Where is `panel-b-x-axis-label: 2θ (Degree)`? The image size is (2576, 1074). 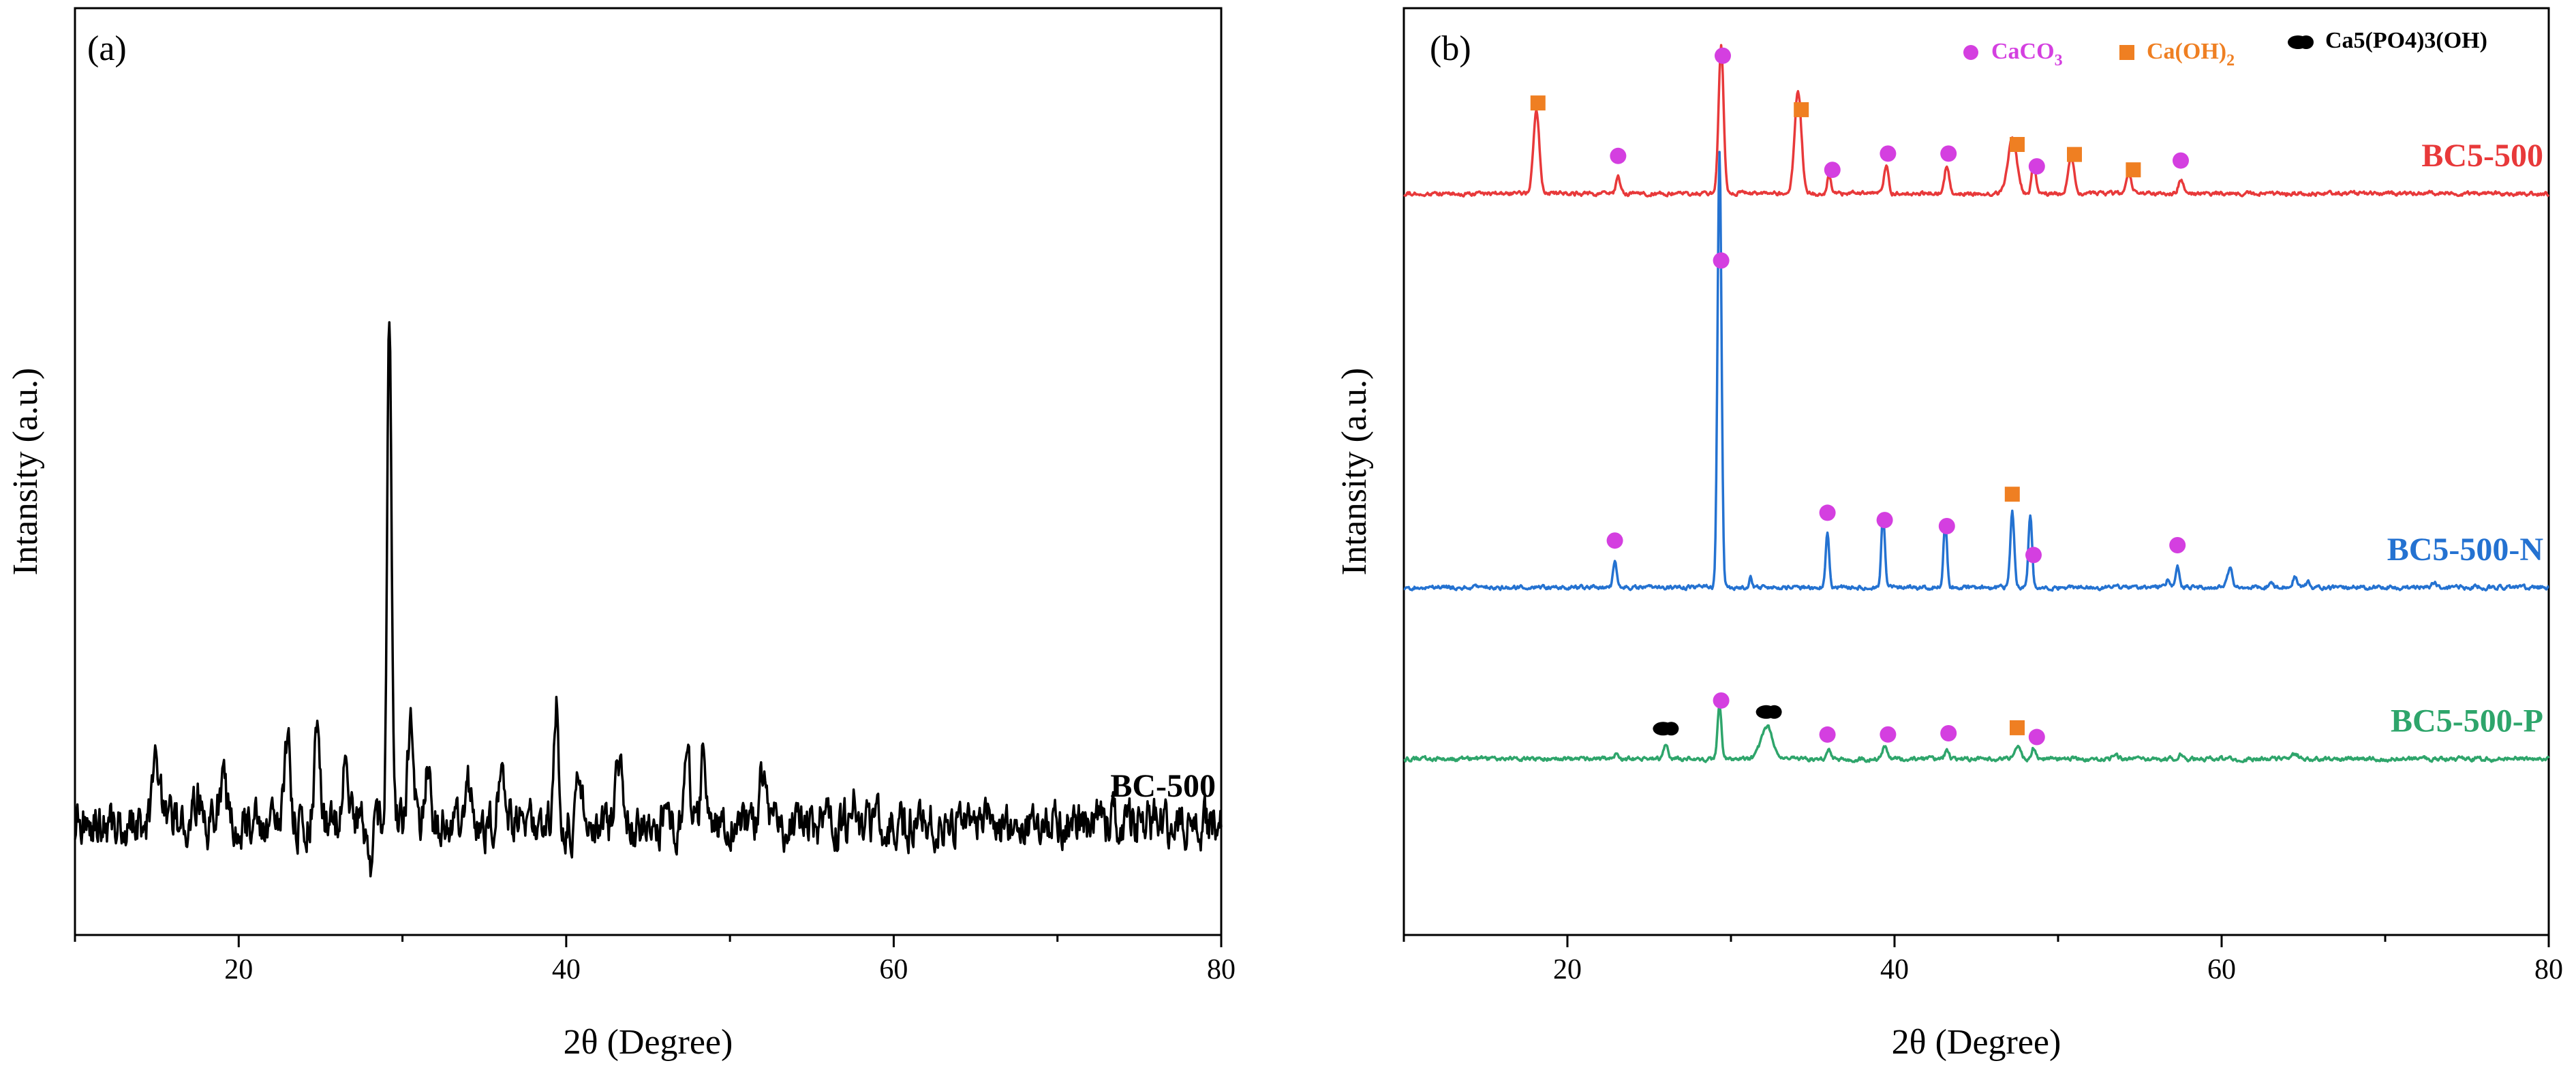
panel-b-x-axis-label: 2θ (Degree) is located at coordinates (1976, 1042).